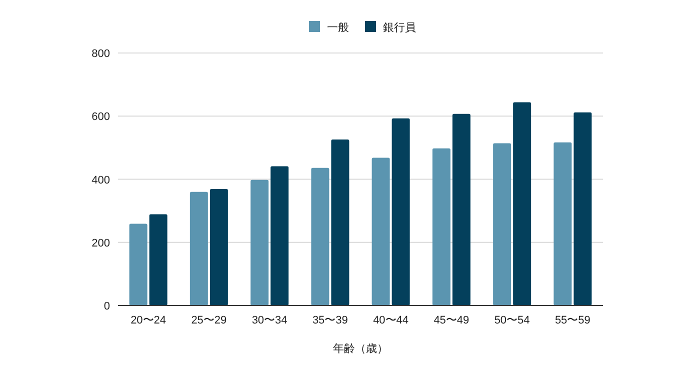 The image size is (680, 390). Describe the element at coordinates (101, 117) in the screenshot. I see `y-tick-label: 600` at that location.